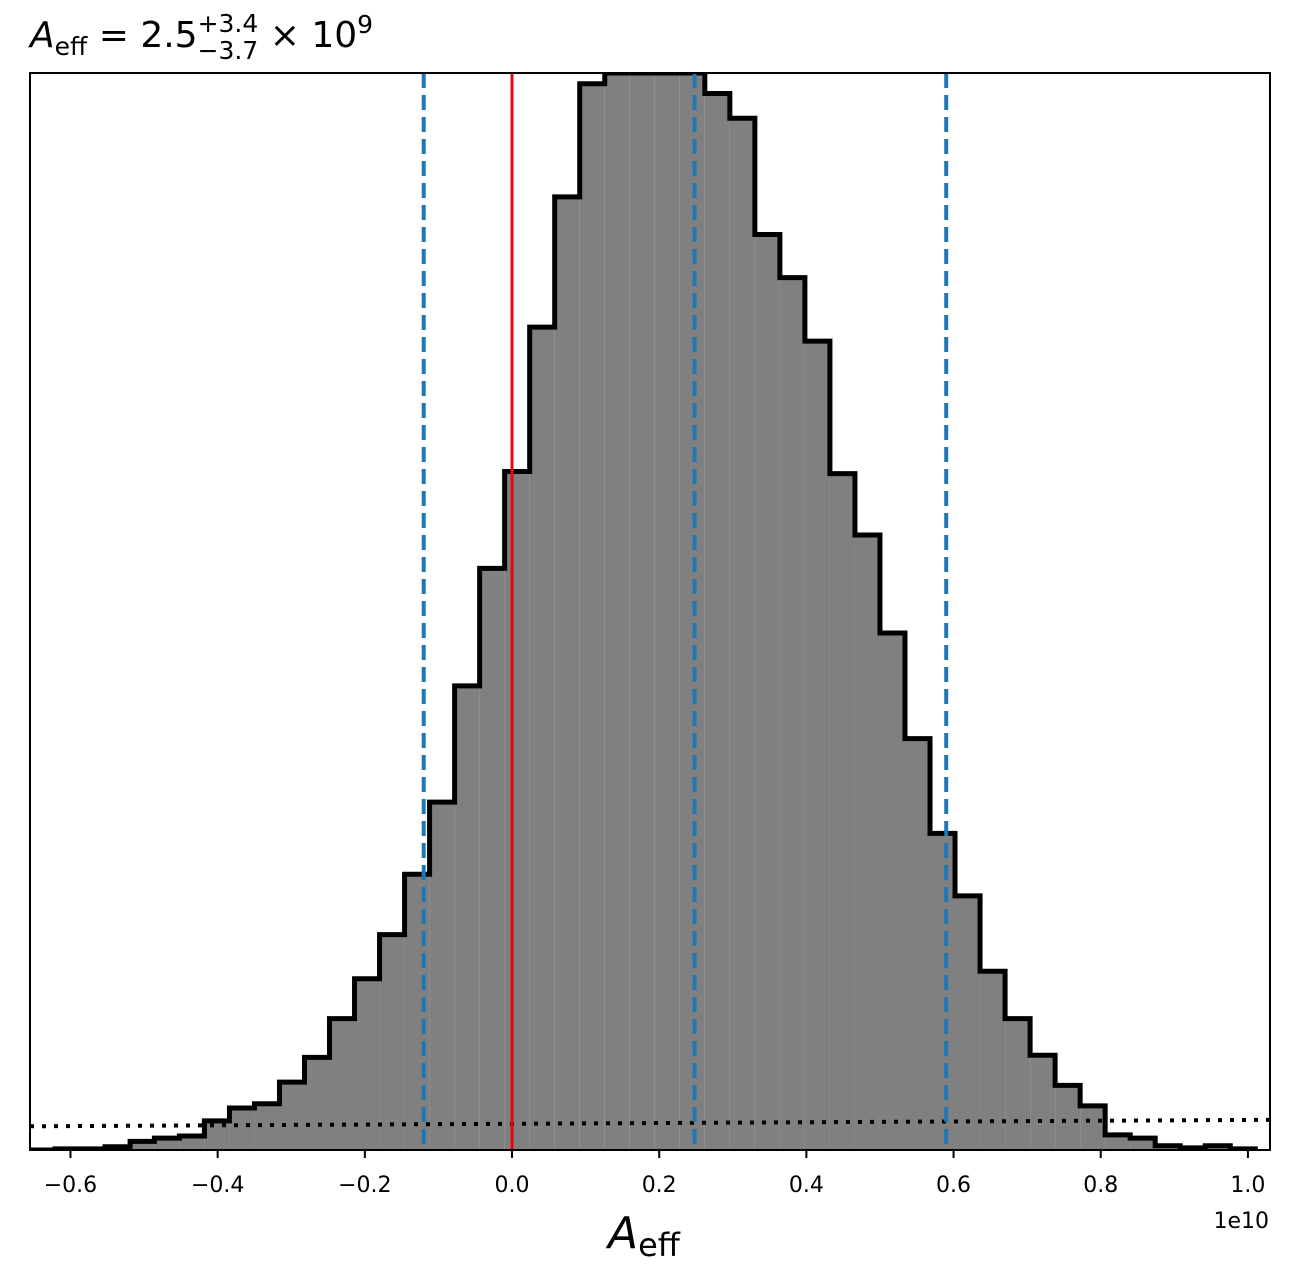 This screenshot has height=1278, width=1292. What do you see at coordinates (70, 1185) in the screenshot?
I see `x-tick-label: −0.6` at bounding box center [70, 1185].